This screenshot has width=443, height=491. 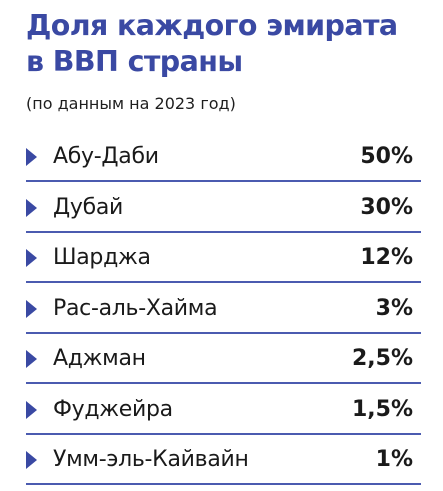 What do you see at coordinates (223, 157) in the screenshot?
I see `table-row: Абу-Даби 50%` at bounding box center [223, 157].